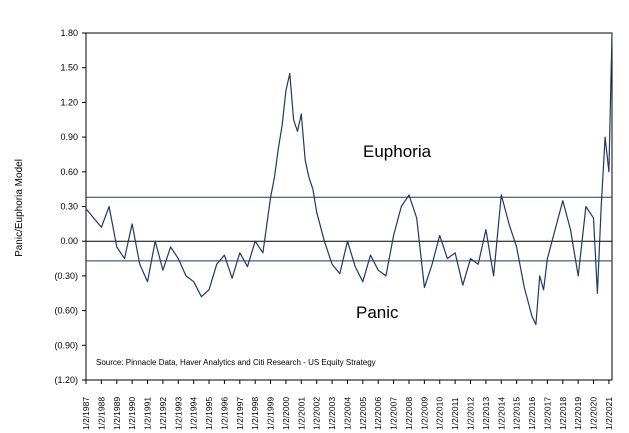 Image resolution: width=629 pixels, height=433 pixels. I want to click on x-tick-label: 1/2/1989, so click(117, 413).